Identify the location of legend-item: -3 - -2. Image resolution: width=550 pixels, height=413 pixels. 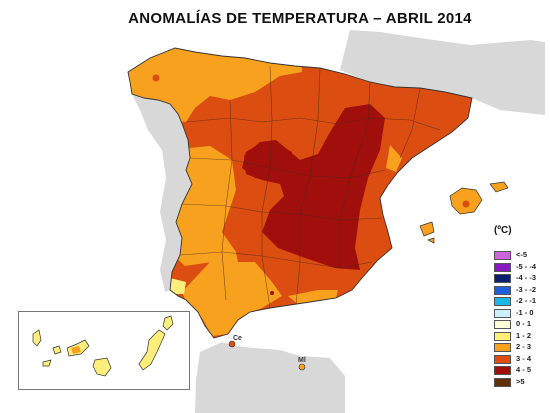
(522, 290).